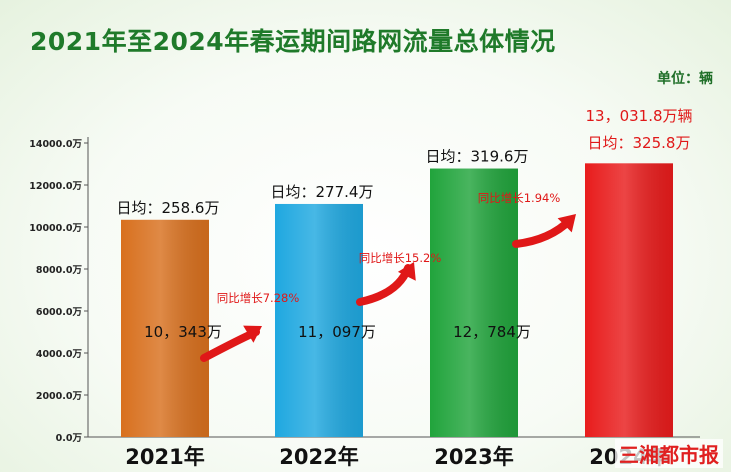 This screenshot has height=472, width=731. Describe the element at coordinates (69, 438) in the screenshot. I see `y-tick-label: 0.0万` at that location.